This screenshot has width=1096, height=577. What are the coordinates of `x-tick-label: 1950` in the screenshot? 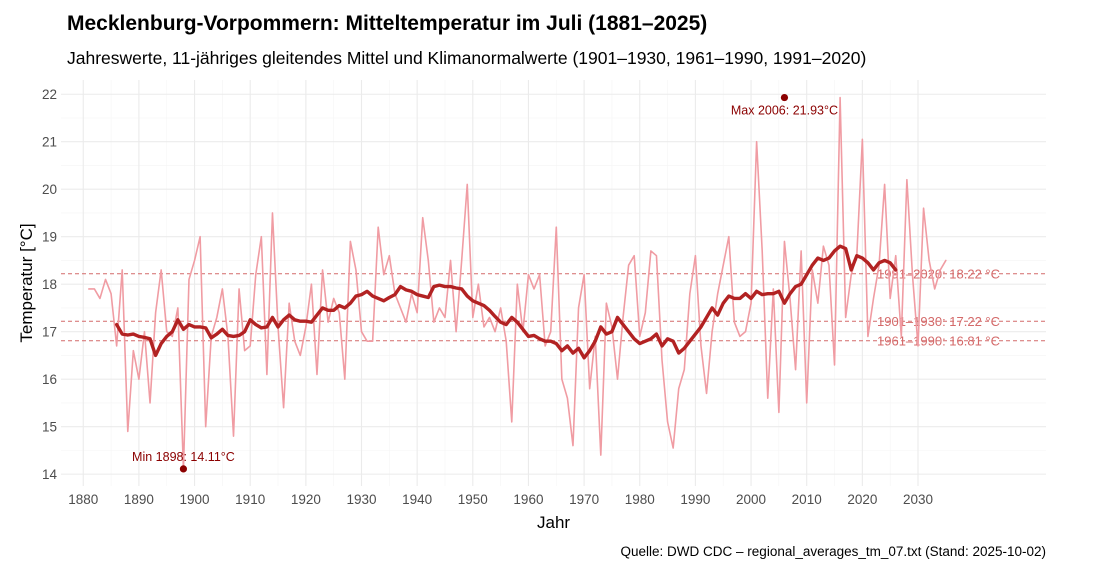 It's located at (473, 499).